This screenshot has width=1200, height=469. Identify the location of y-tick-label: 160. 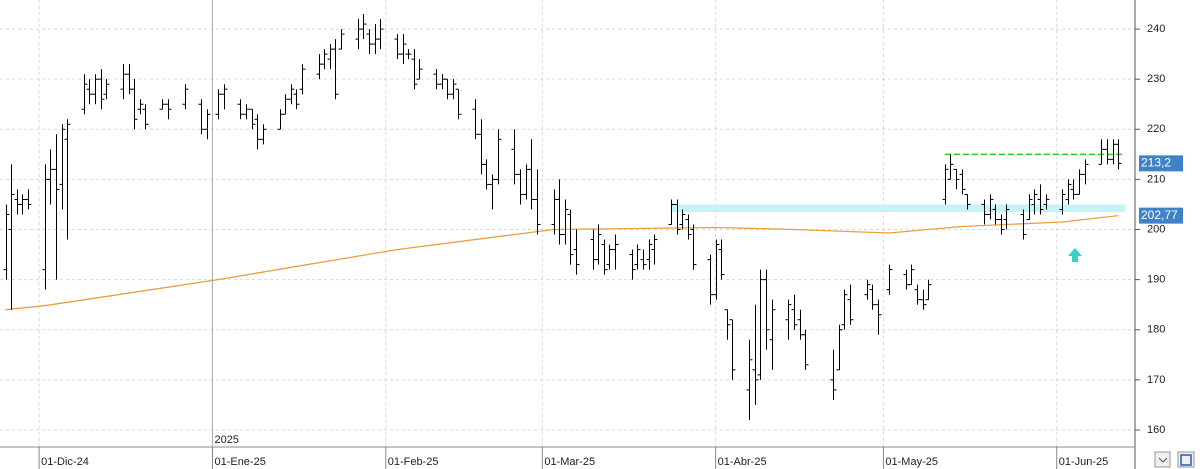
(1156, 430).